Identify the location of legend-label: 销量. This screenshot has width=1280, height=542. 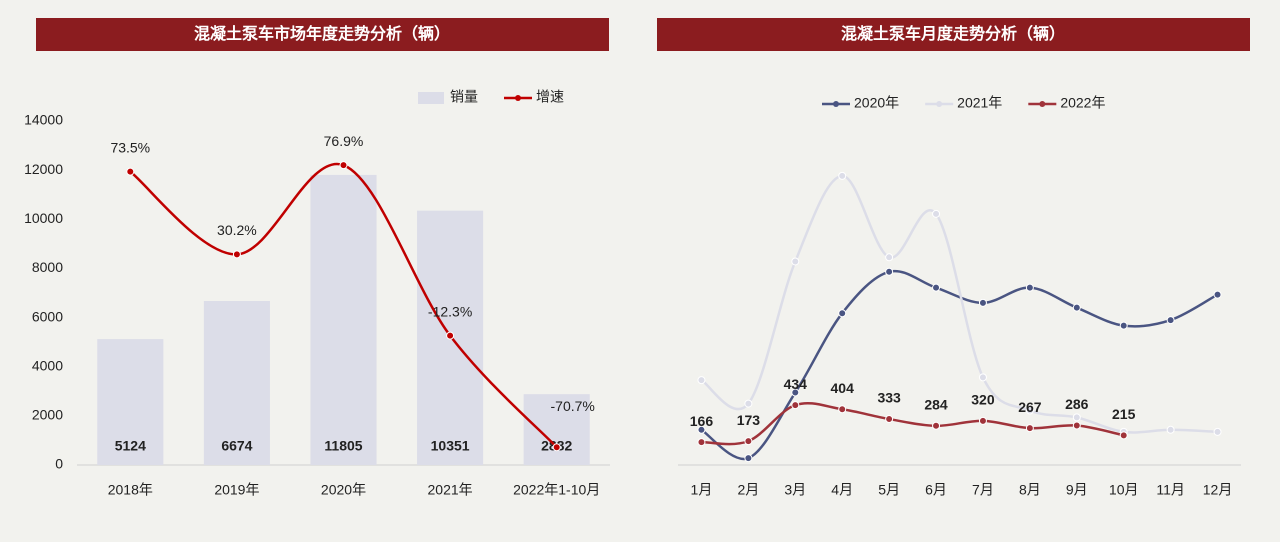
(464, 97).